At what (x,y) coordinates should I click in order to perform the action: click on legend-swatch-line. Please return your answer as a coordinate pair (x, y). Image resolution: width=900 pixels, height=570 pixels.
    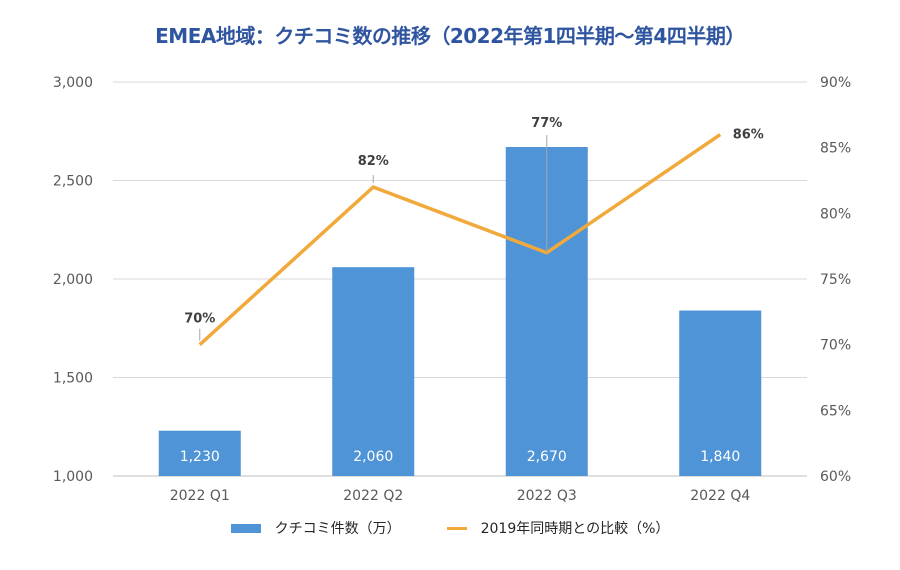
    Looking at the image, I should click on (456, 528).